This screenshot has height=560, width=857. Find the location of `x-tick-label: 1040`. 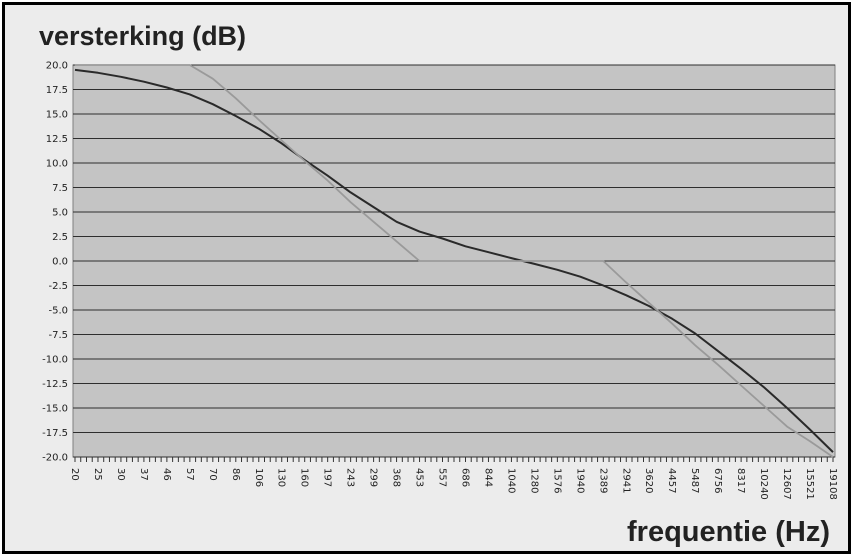

x-tick-label: 1040 is located at coordinates (510, 480).